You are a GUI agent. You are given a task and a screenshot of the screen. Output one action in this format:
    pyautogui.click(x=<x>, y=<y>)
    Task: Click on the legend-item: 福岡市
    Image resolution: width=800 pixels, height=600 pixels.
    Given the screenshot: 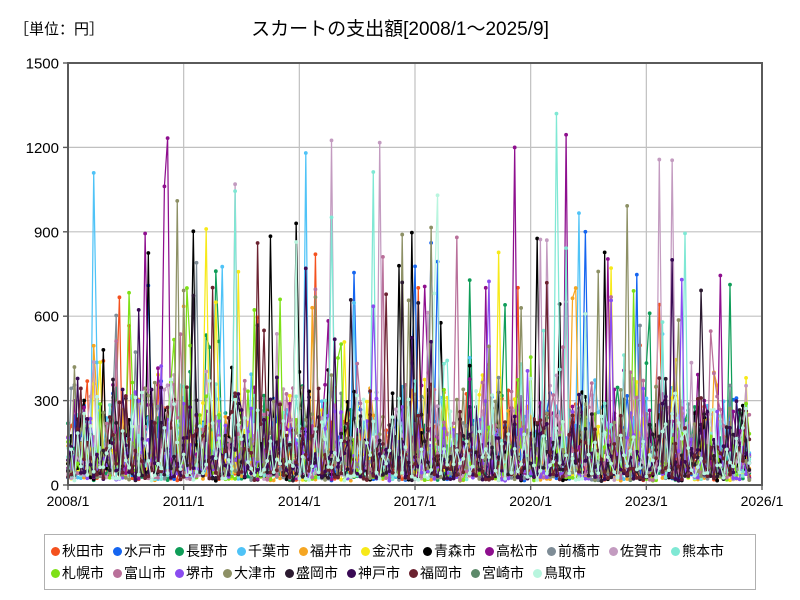 What is the action you would take?
    pyautogui.click(x=435, y=573)
    